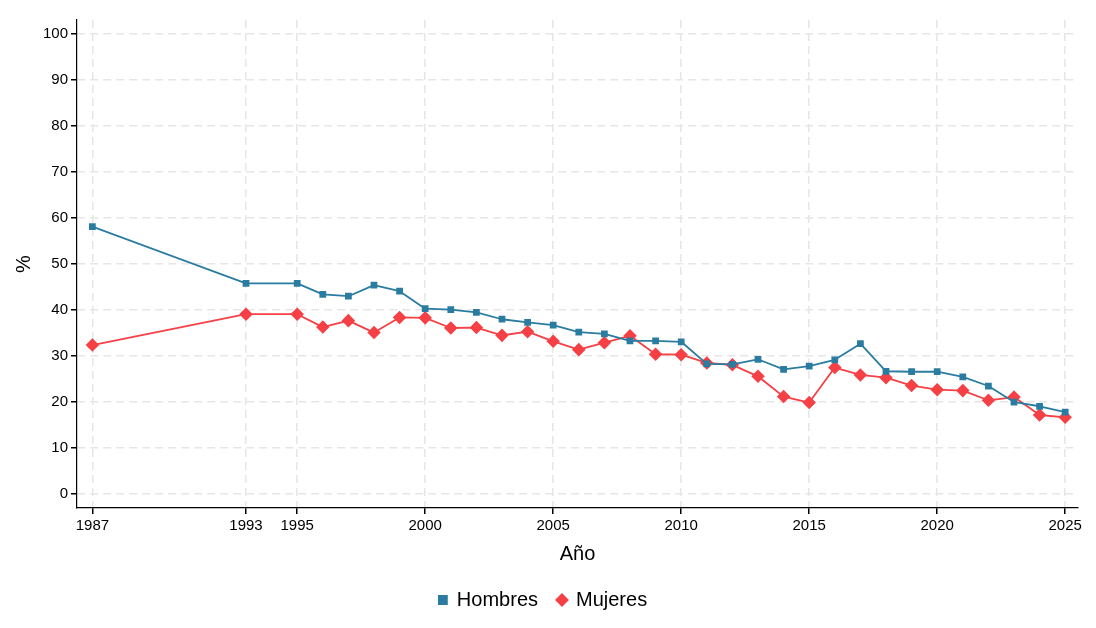 This screenshot has width=1096, height=628. Describe the element at coordinates (60, 78) in the screenshot. I see `y-tick-label: 90` at that location.